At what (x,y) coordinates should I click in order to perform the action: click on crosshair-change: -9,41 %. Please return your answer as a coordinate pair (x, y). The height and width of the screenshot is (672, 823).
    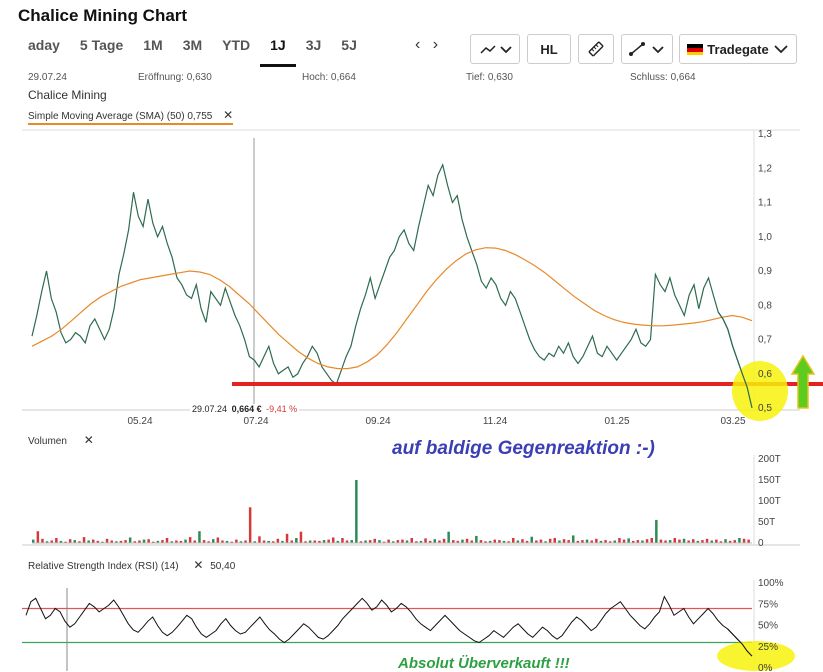
    Looking at the image, I should click on (282, 409).